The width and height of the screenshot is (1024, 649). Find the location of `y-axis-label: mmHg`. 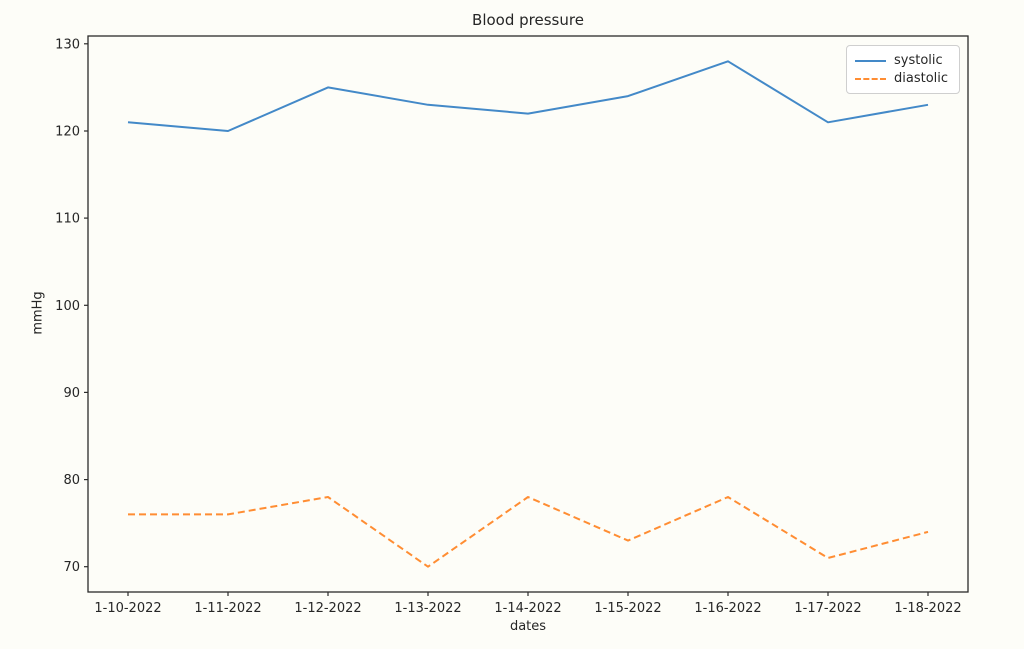

y-axis-label: mmHg is located at coordinates (38, 313).